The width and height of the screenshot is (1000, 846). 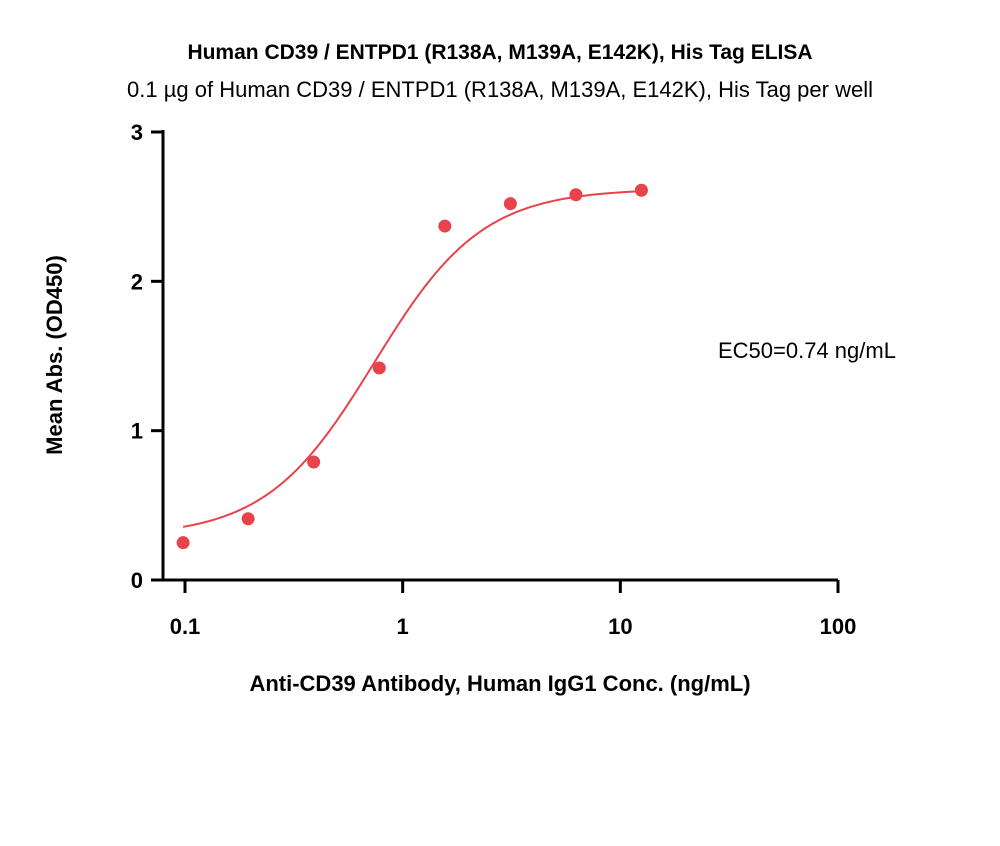 What do you see at coordinates (807, 350) in the screenshot?
I see `ec50-annotation: EC50=0.74 ng/mL` at bounding box center [807, 350].